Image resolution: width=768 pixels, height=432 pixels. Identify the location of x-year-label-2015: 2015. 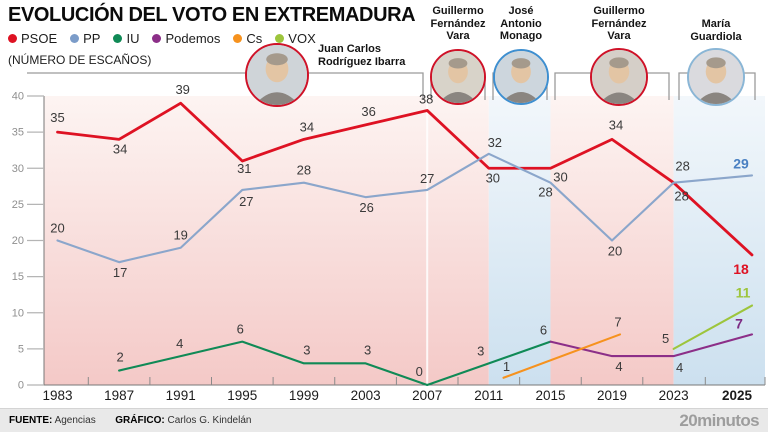
(550, 395).